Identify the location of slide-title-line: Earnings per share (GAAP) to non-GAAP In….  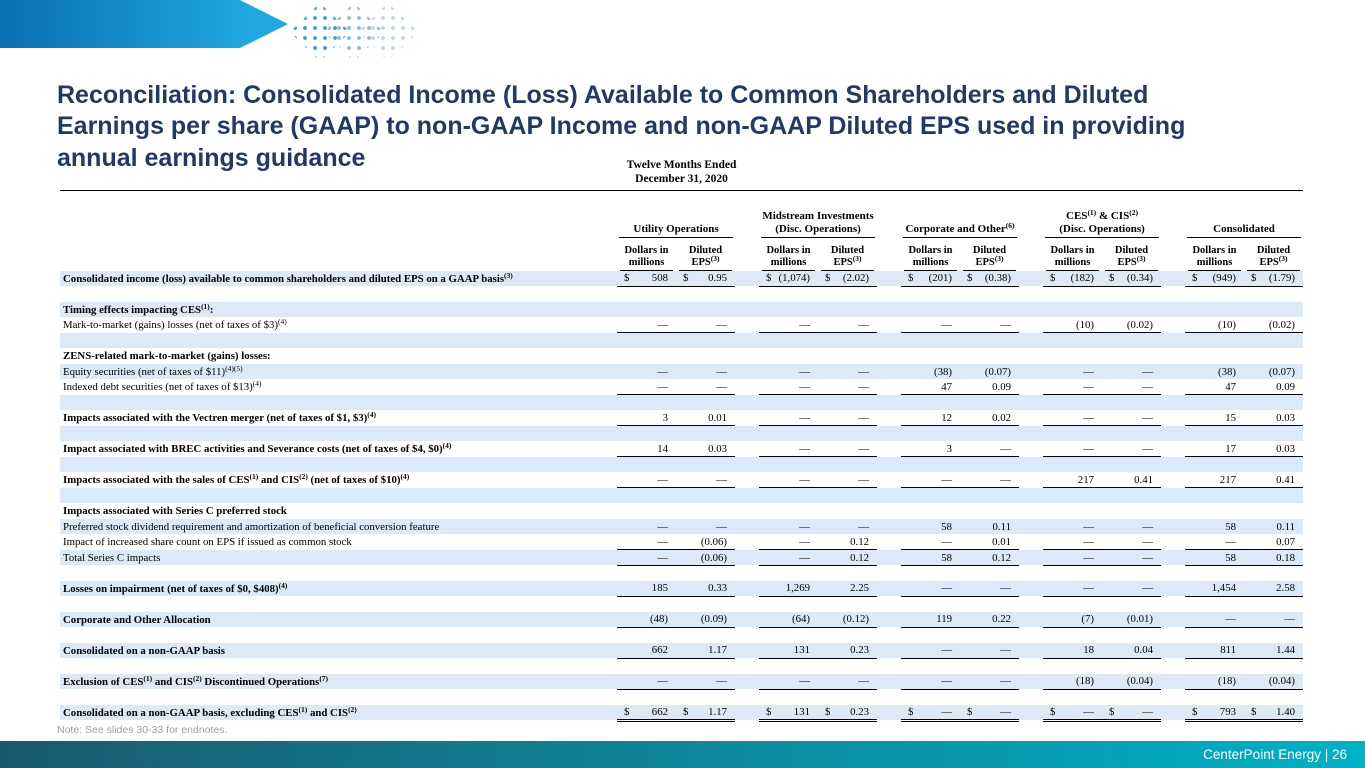
(621, 126).